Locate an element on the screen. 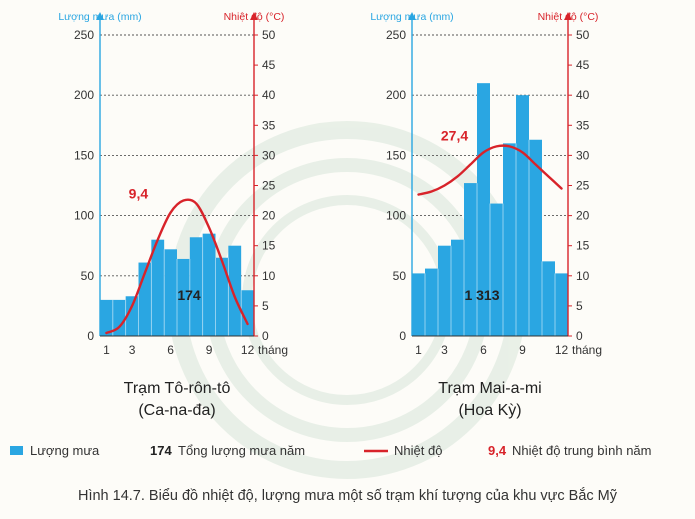 The image size is (695, 519). legend-avg-value: 9,4 is located at coordinates (497, 450).